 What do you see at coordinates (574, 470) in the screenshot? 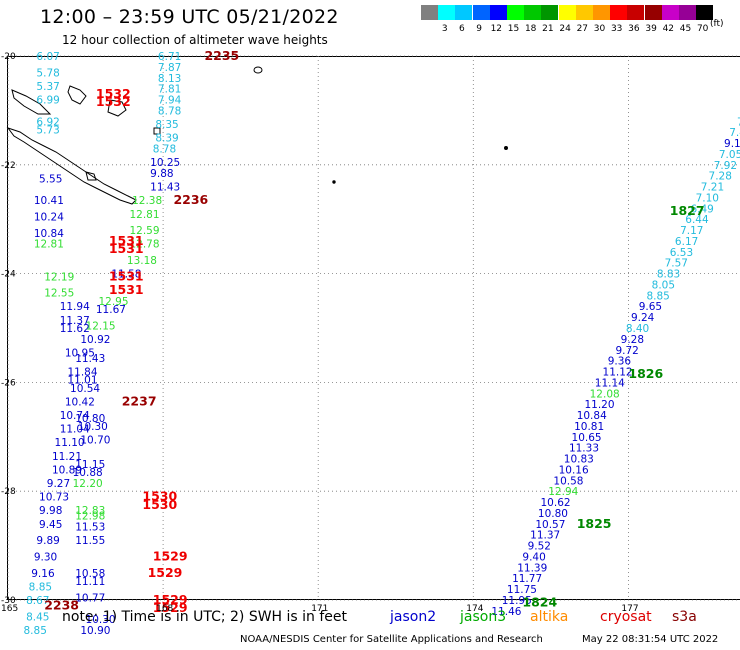
I see `wave-height-value: 10.16` at bounding box center [574, 470].